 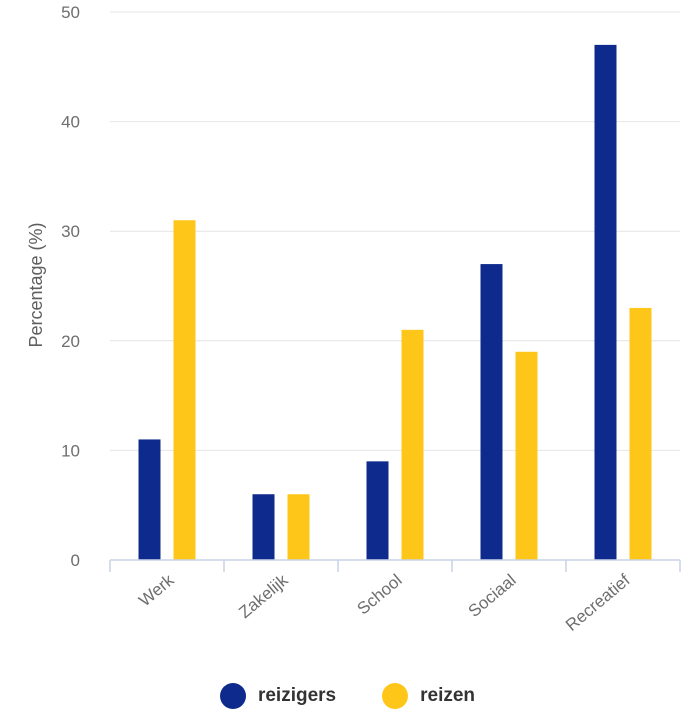 I want to click on x-tick-label: Sociaal, so click(x=492, y=596).